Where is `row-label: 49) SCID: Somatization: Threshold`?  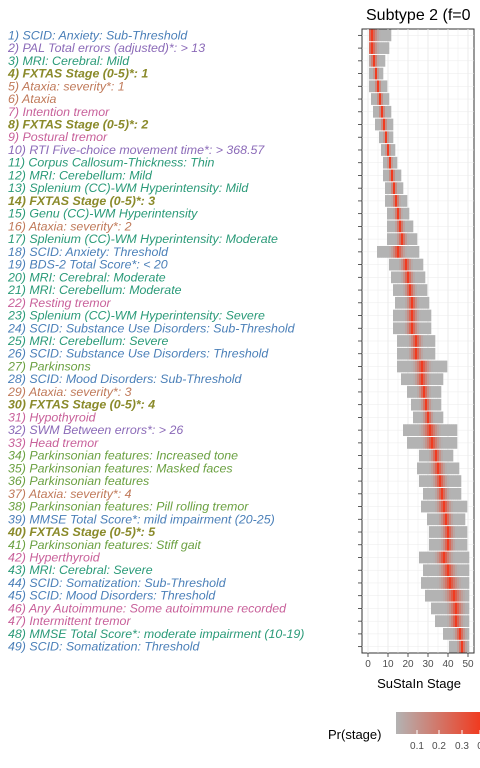 row-label: 49) SCID: Somatization: Threshold is located at coordinates (104, 647).